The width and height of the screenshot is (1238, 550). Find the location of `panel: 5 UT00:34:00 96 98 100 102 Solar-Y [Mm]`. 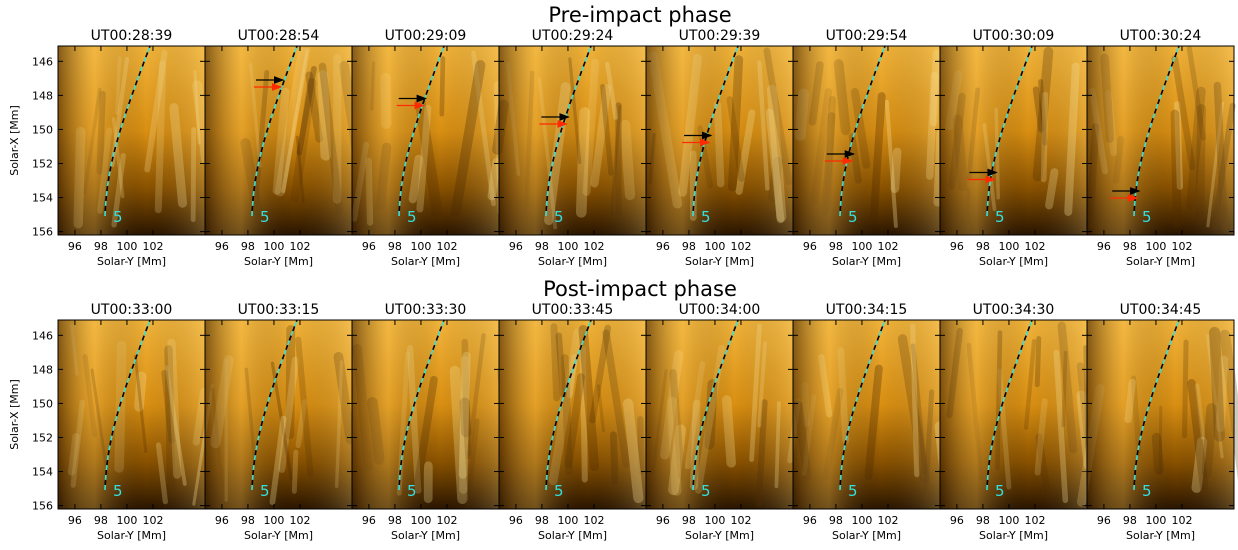

panel: 5 UT00:34:00 96 98 100 102 Solar-Y [Mm] is located at coordinates (719, 422).